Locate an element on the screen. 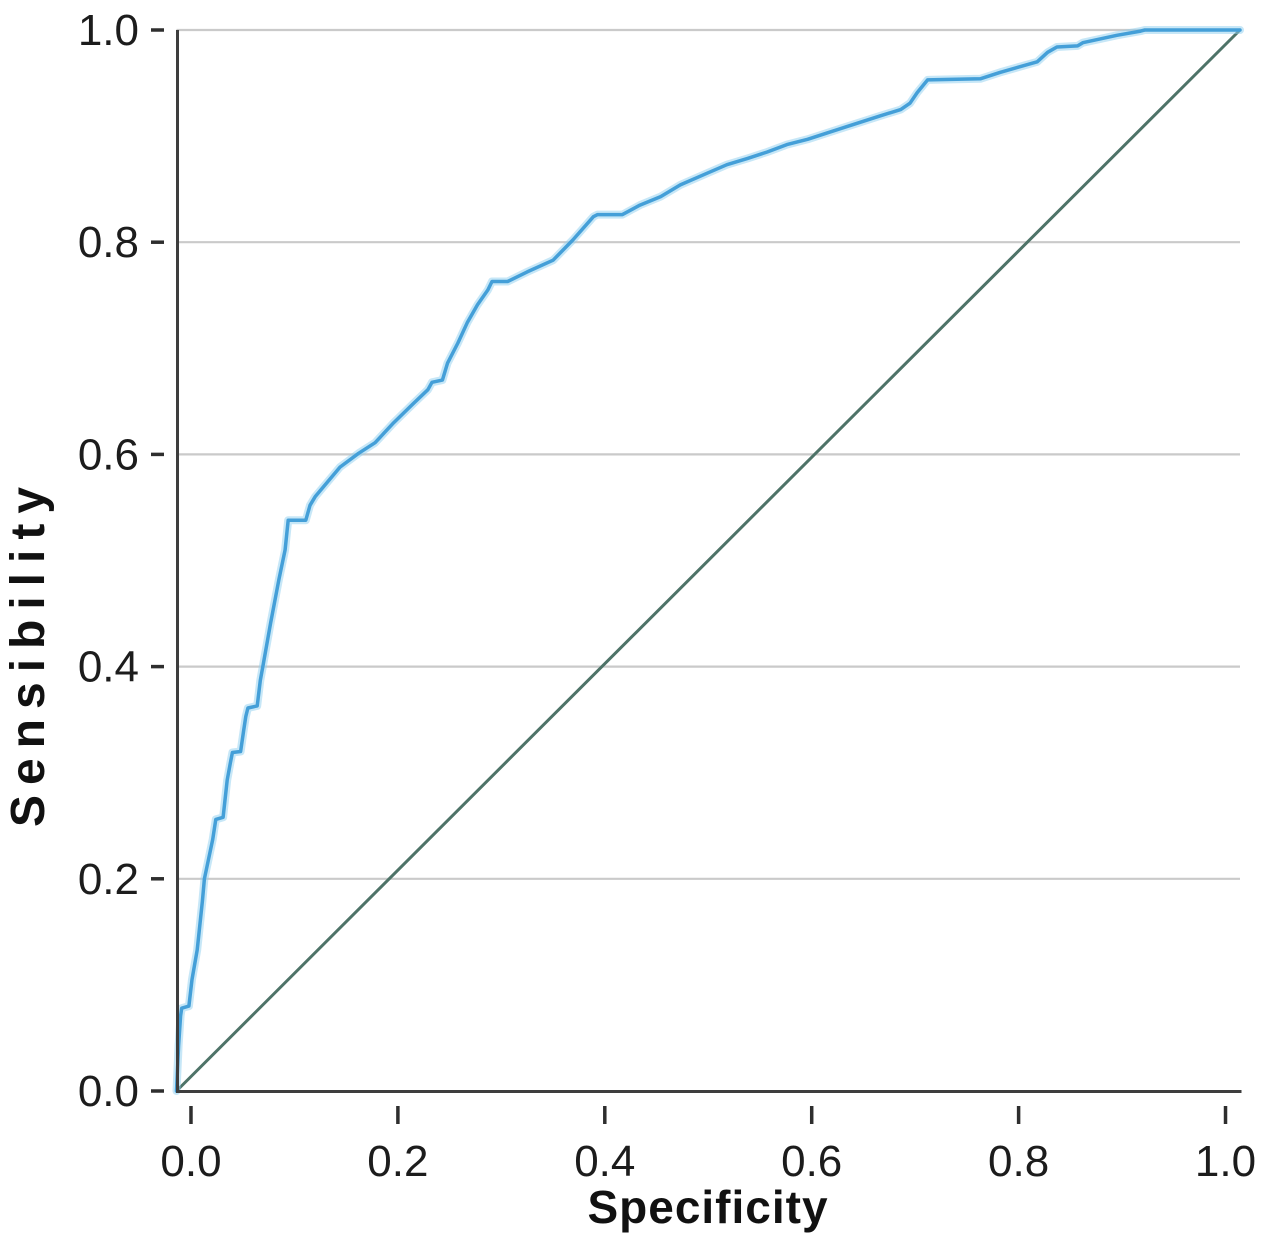 Image resolution: width=1268 pixels, height=1253 pixels. x-tick-label-0.4: 0.4 is located at coordinates (604, 1161).